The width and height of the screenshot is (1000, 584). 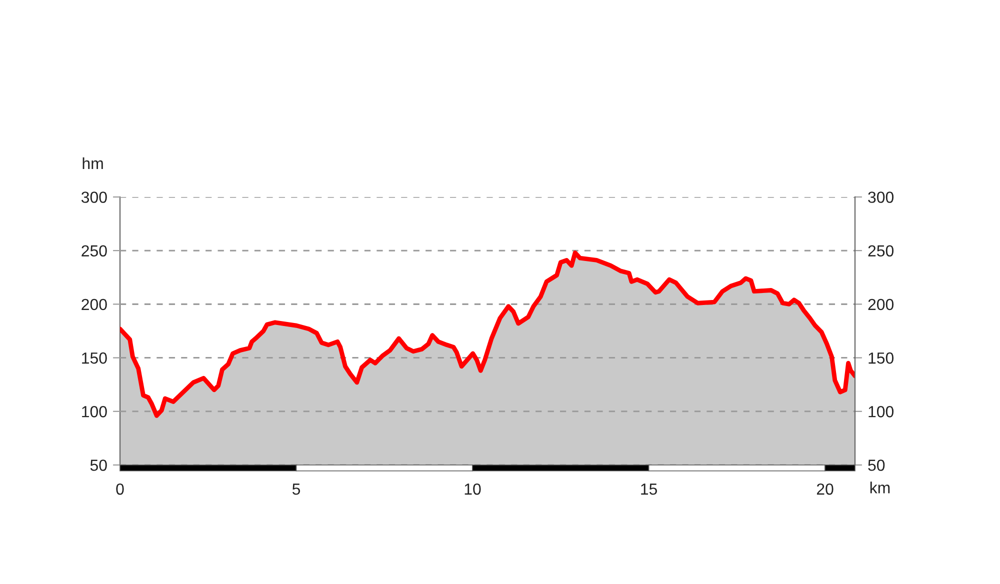 What do you see at coordinates (880, 488) in the screenshot?
I see `x-axis-title: km` at bounding box center [880, 488].